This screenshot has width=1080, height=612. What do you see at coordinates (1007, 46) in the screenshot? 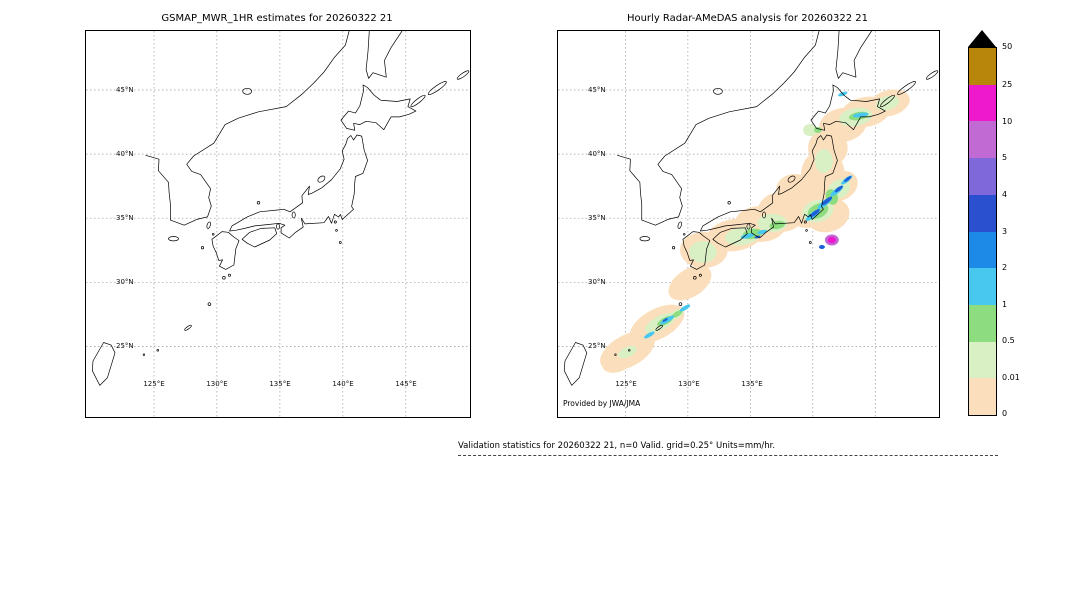
I see `colorbar-tick-label: 50` at bounding box center [1007, 46].